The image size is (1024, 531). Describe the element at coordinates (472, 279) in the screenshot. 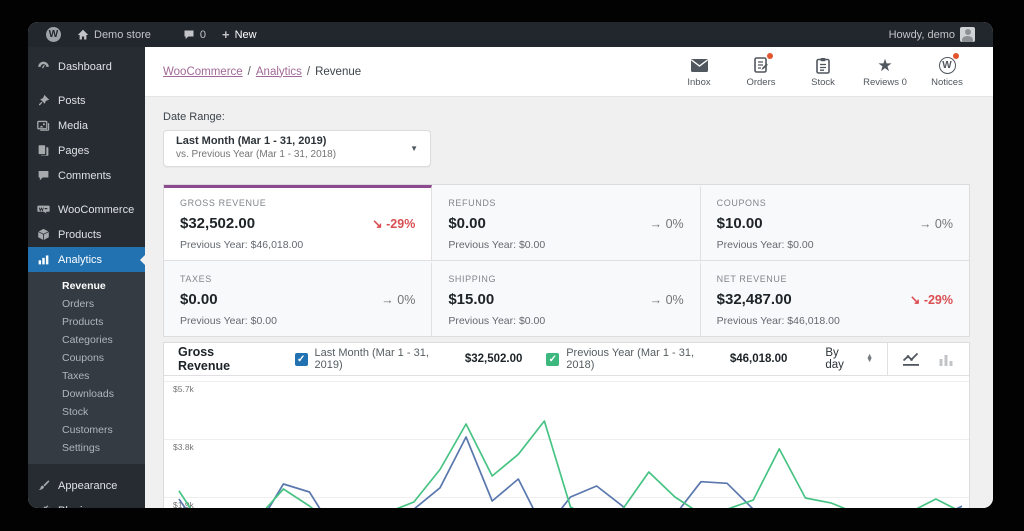

I see `stat-label: SHIPPING` at that location.